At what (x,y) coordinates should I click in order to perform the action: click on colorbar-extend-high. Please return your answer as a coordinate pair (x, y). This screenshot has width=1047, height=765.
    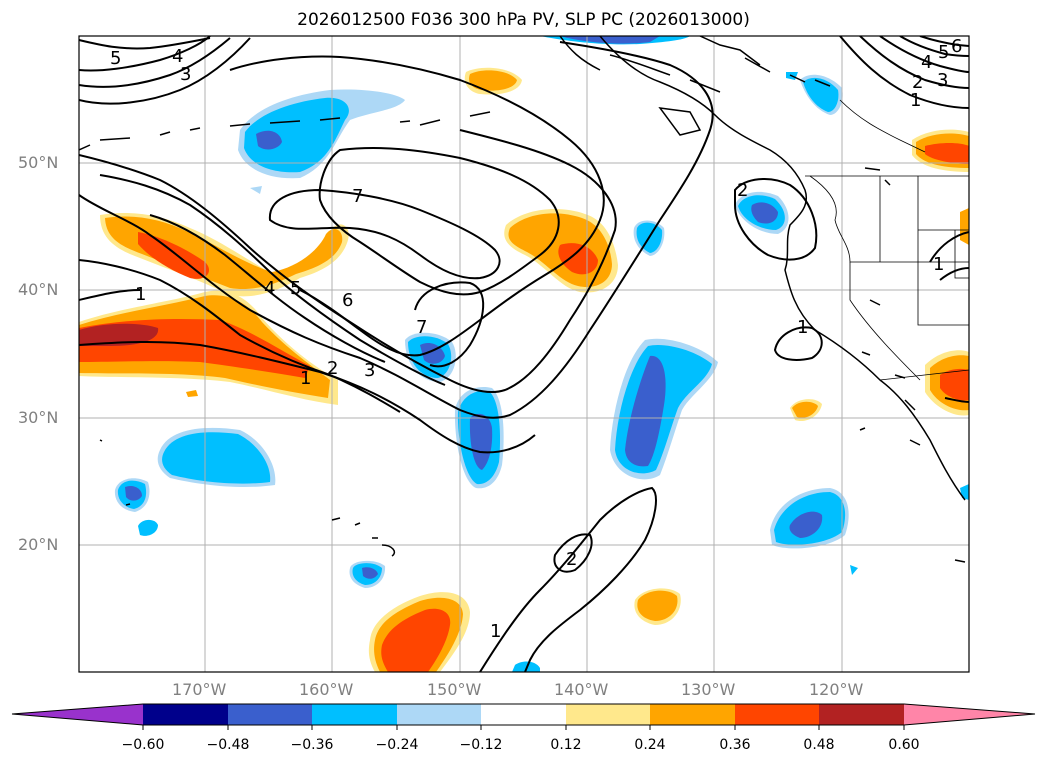
    Looking at the image, I should click on (969, 714).